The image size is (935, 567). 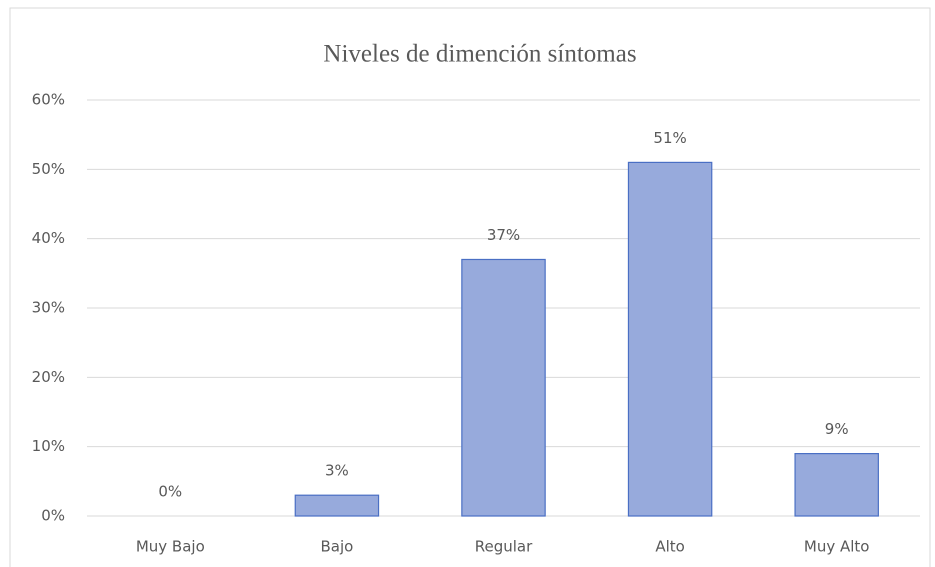 What do you see at coordinates (503, 235) in the screenshot?
I see `data-label: 37%` at bounding box center [503, 235].